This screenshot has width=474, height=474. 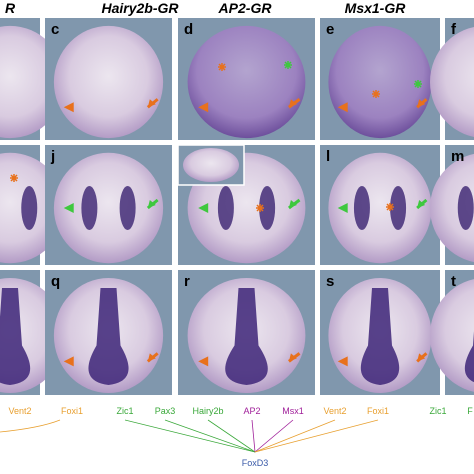 I want to click on column-header: Hairy2b-GR, so click(x=140, y=8).